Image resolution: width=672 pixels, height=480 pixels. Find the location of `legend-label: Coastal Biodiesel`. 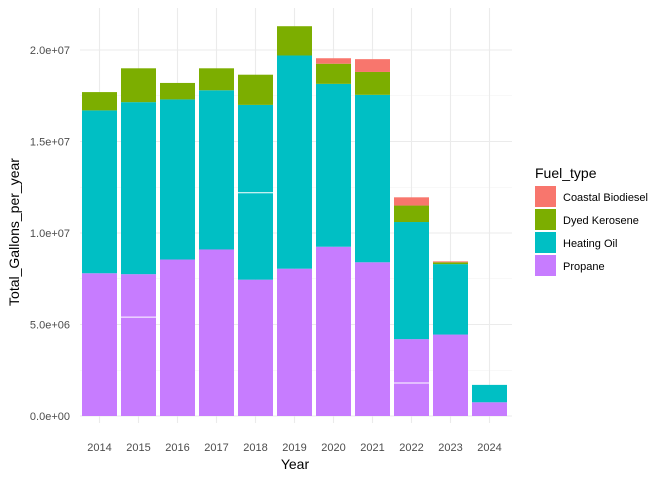

legend-label: Coastal Biodiesel is located at coordinates (605, 198).